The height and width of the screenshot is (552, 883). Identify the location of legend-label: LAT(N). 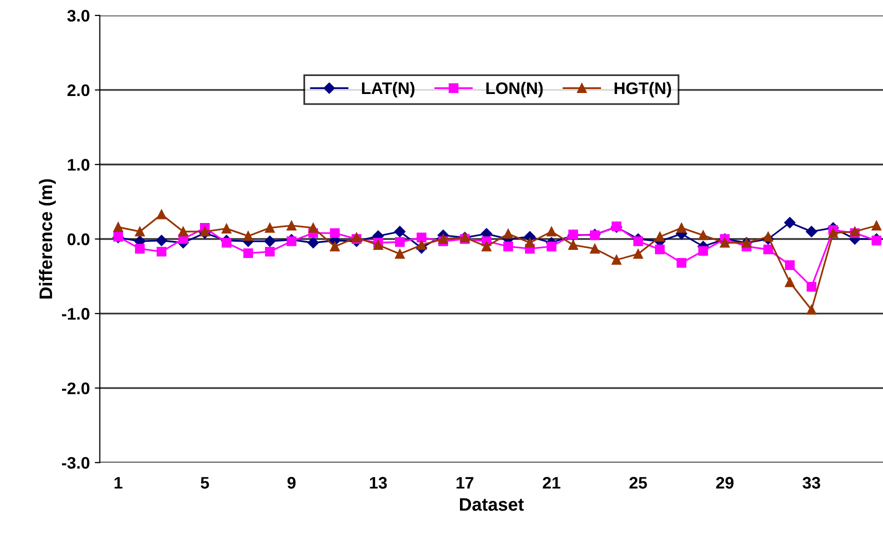
(388, 90).